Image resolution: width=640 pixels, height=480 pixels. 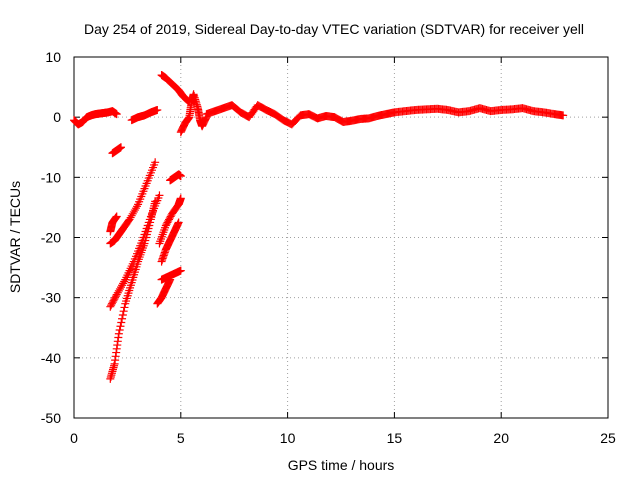 I want to click on x-tick-label: 25, so click(x=608, y=438).